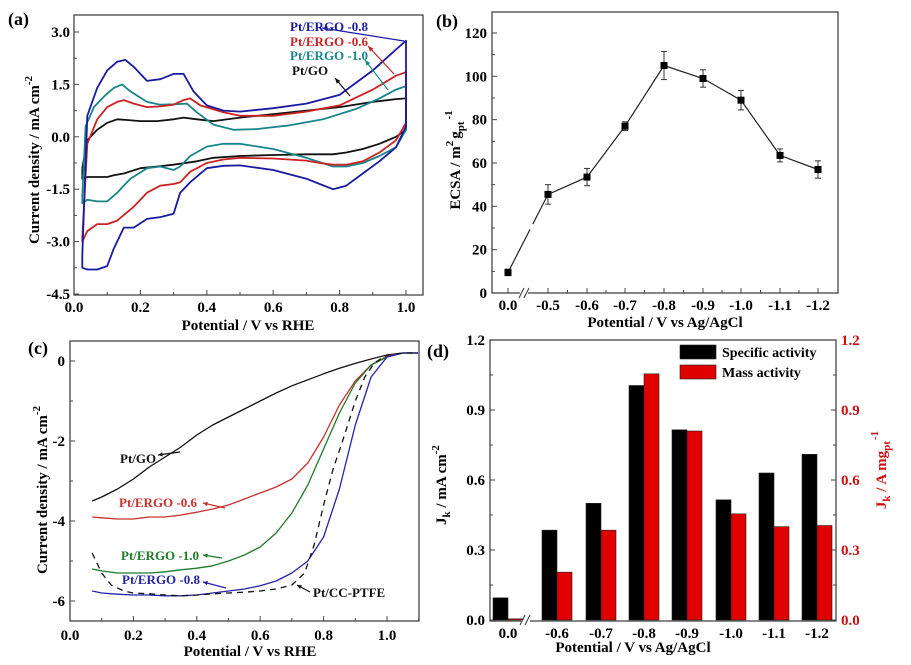 The image size is (911, 665). What do you see at coordinates (58, 190) in the screenshot?
I see `y-tick-label: -1.5` at bounding box center [58, 190].